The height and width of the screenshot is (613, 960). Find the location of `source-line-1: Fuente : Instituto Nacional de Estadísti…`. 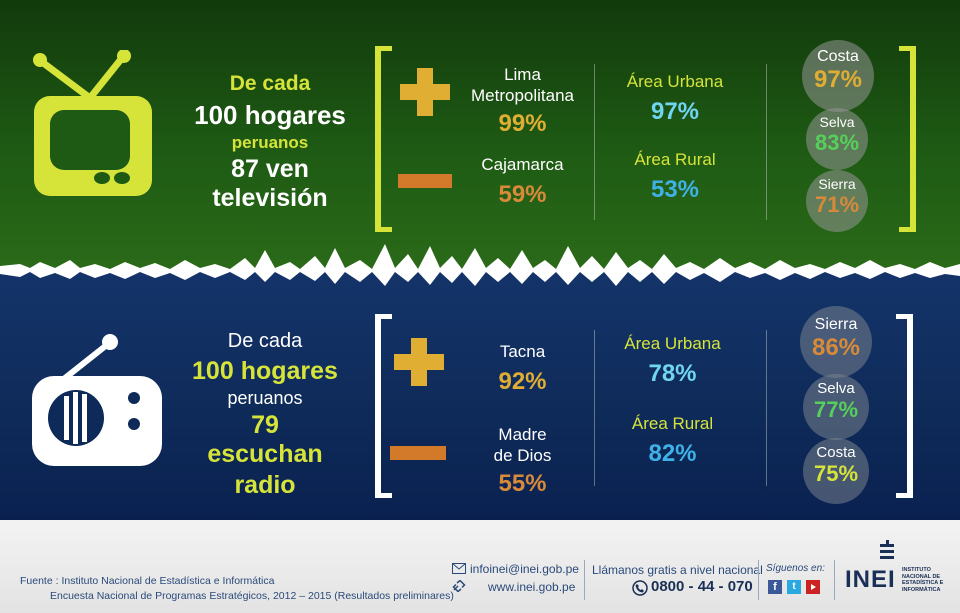

source-line-1: Fuente : Instituto Nacional de Estadísti… is located at coordinates (147, 581).